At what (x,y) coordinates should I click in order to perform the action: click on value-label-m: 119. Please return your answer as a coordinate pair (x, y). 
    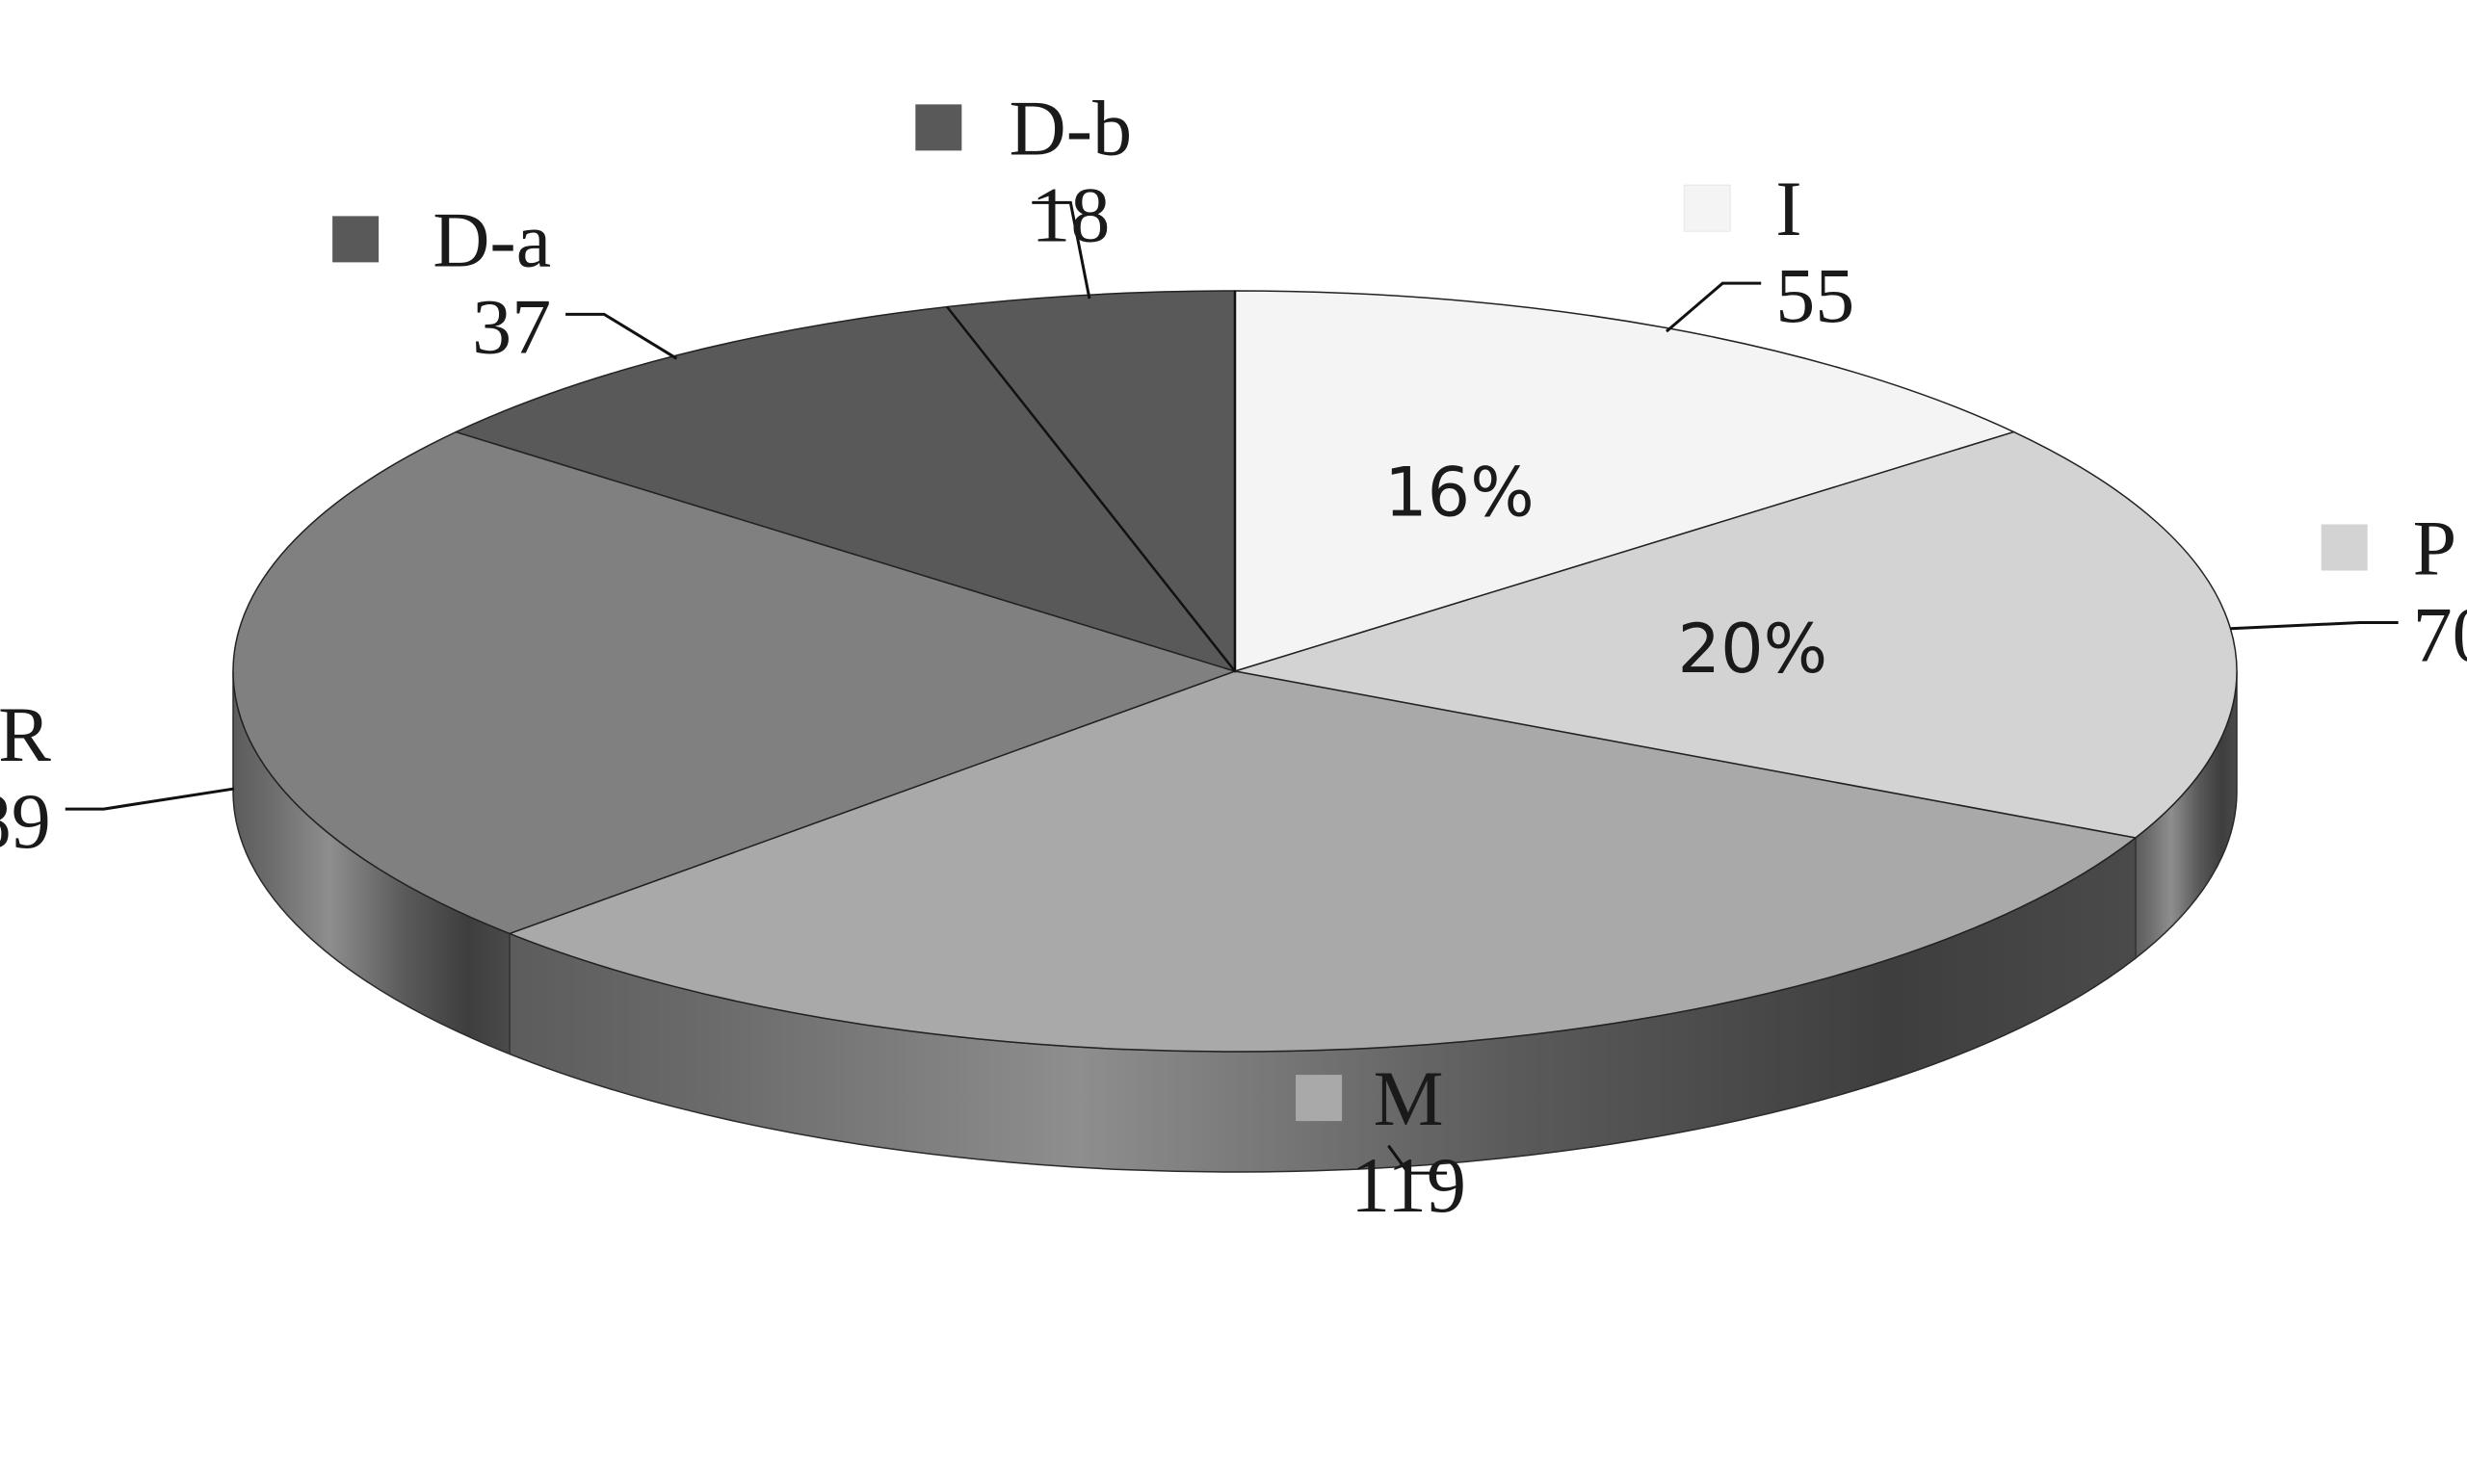
    Looking at the image, I should click on (1408, 1185).